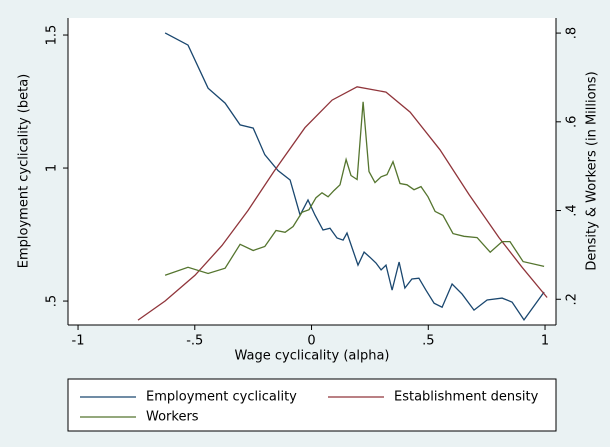  Describe the element at coordinates (24, 171) in the screenshot. I see `y-axis-title: Employment cyclicality (beta)` at that location.